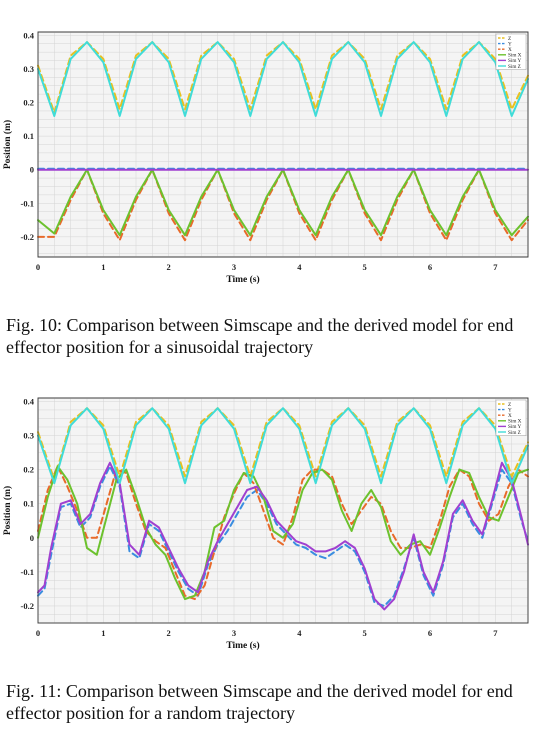  What do you see at coordinates (515, 56) in the screenshot?
I see `fig10-legend-label: Sim X` at bounding box center [515, 56].